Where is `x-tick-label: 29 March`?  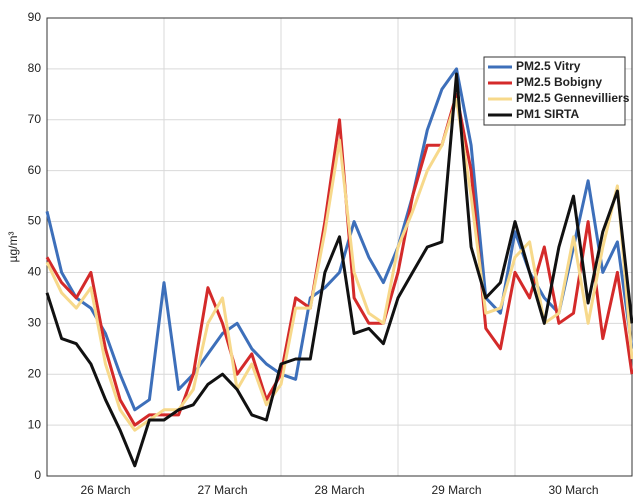 x-tick-label: 29 March is located at coordinates (456, 490).